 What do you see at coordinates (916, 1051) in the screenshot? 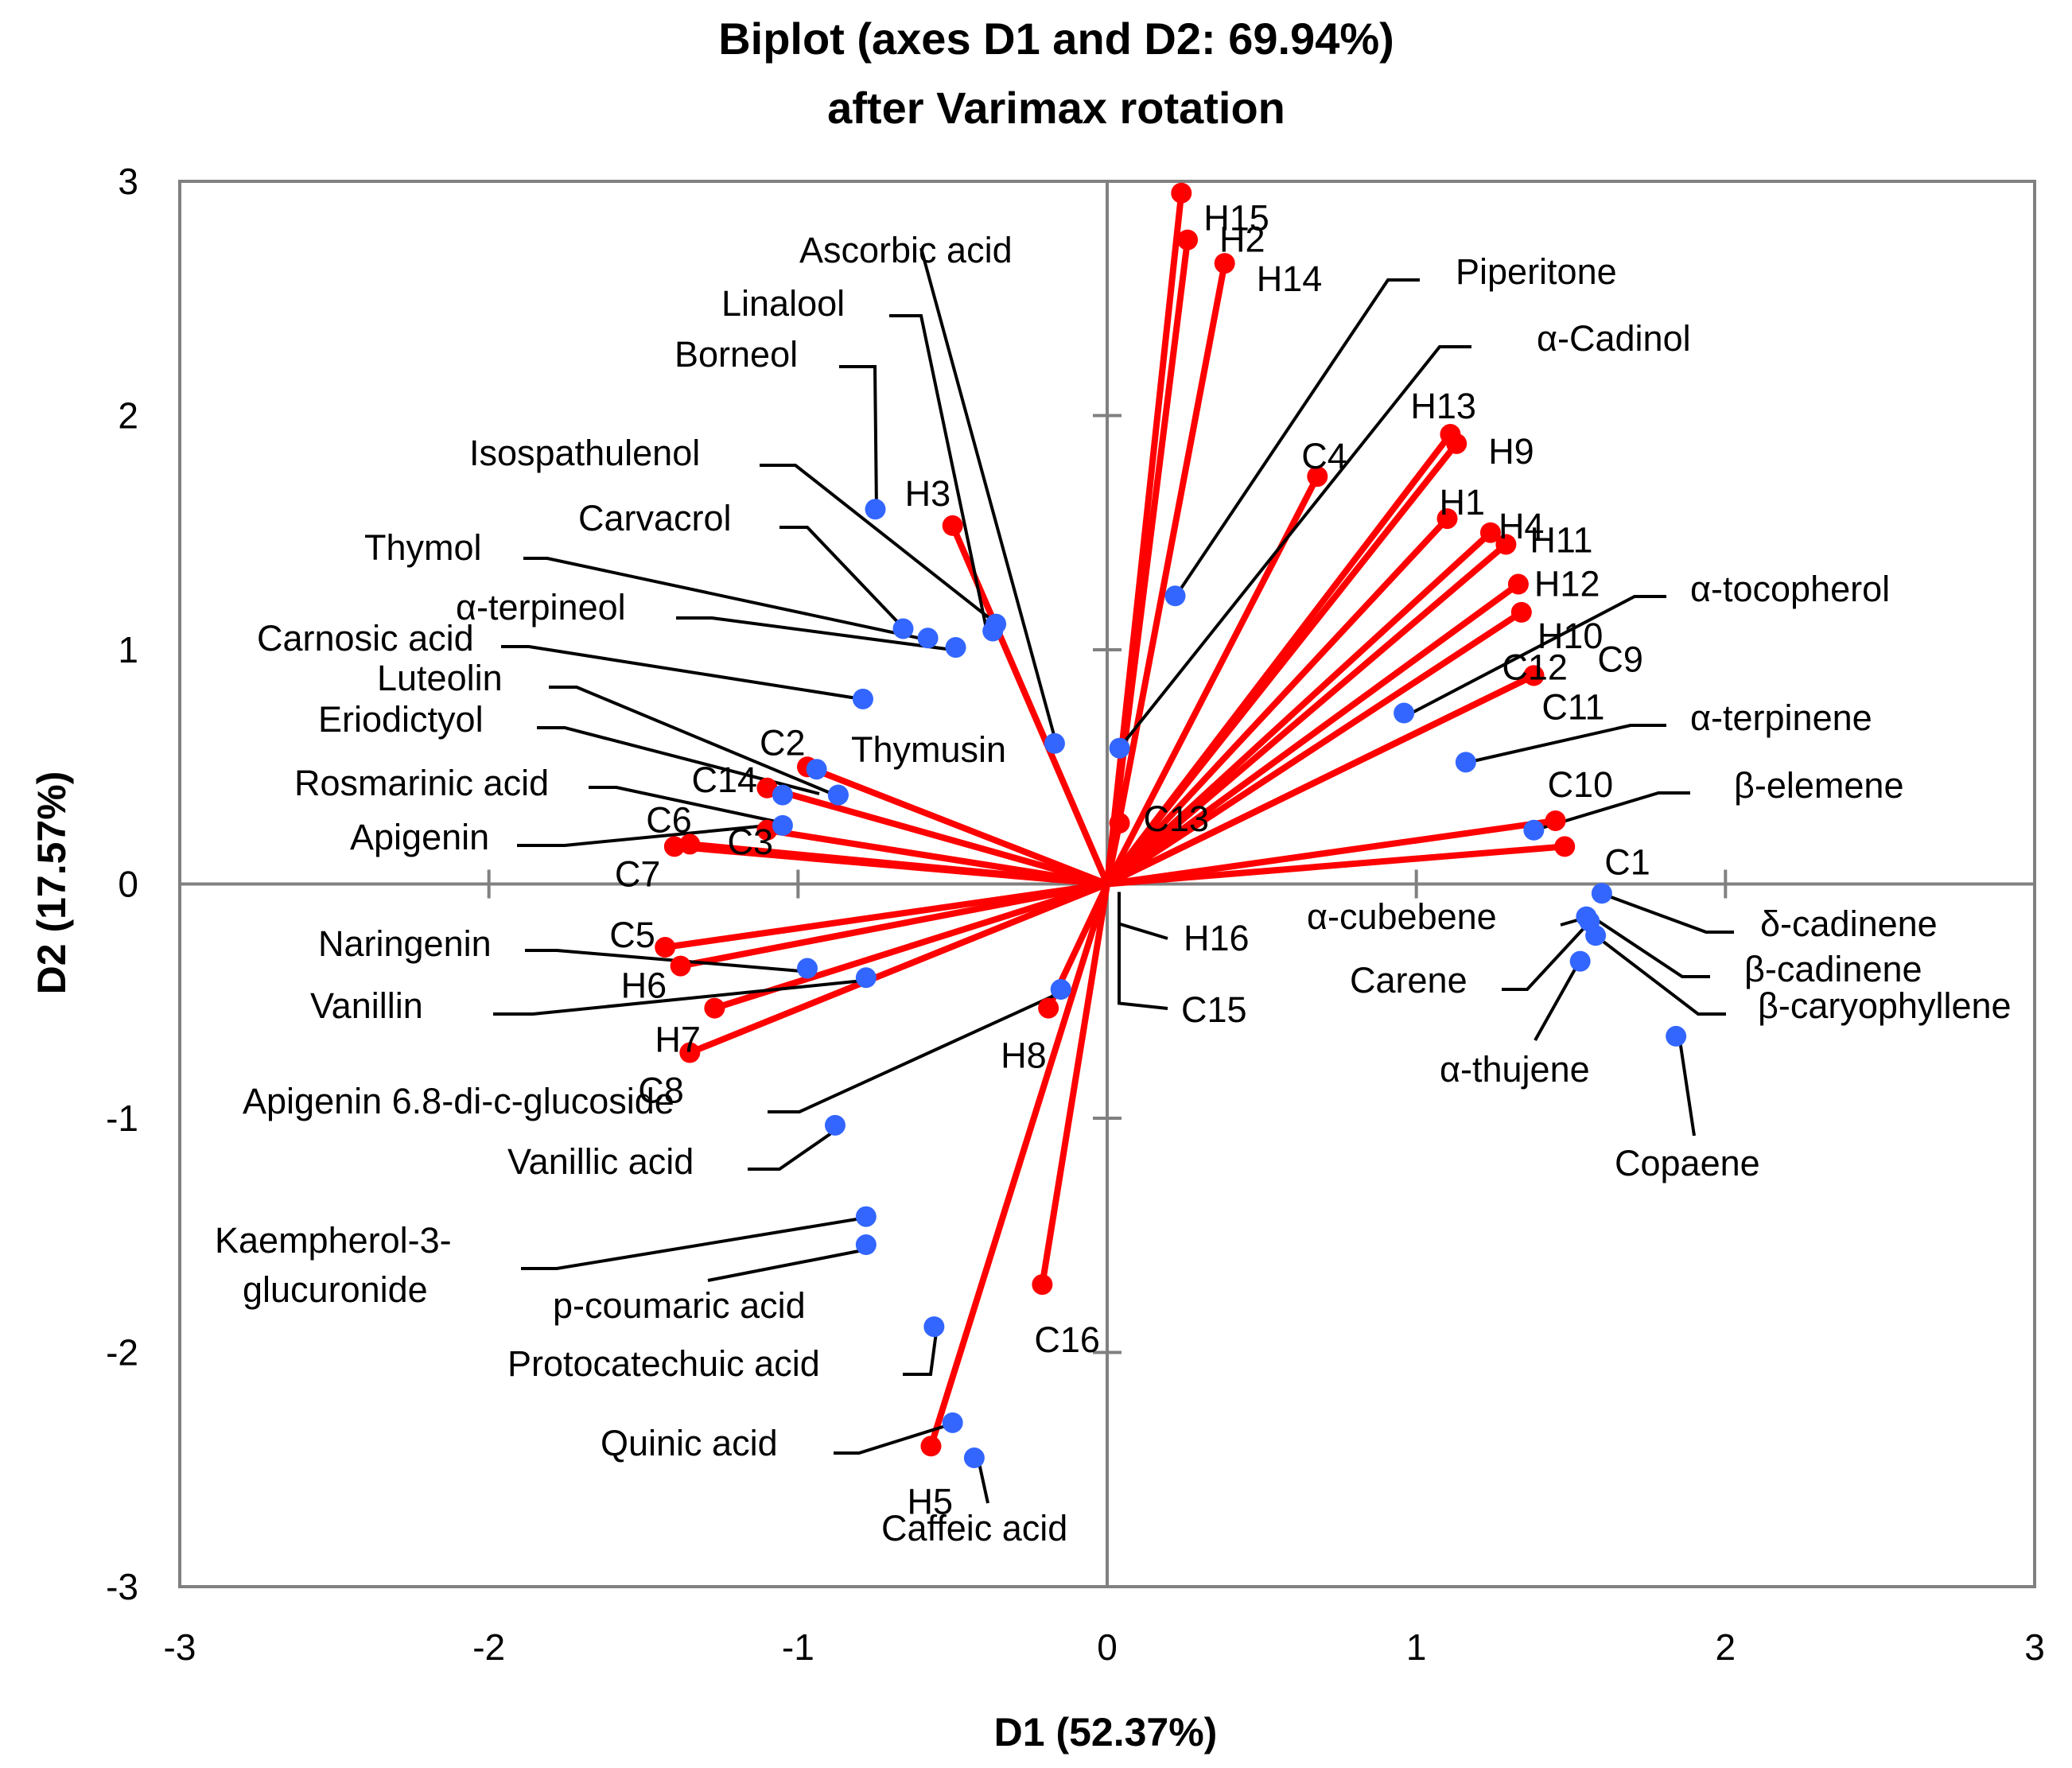
I see `leader-apigenin-6-8-di-c-glucoside` at bounding box center [916, 1051].